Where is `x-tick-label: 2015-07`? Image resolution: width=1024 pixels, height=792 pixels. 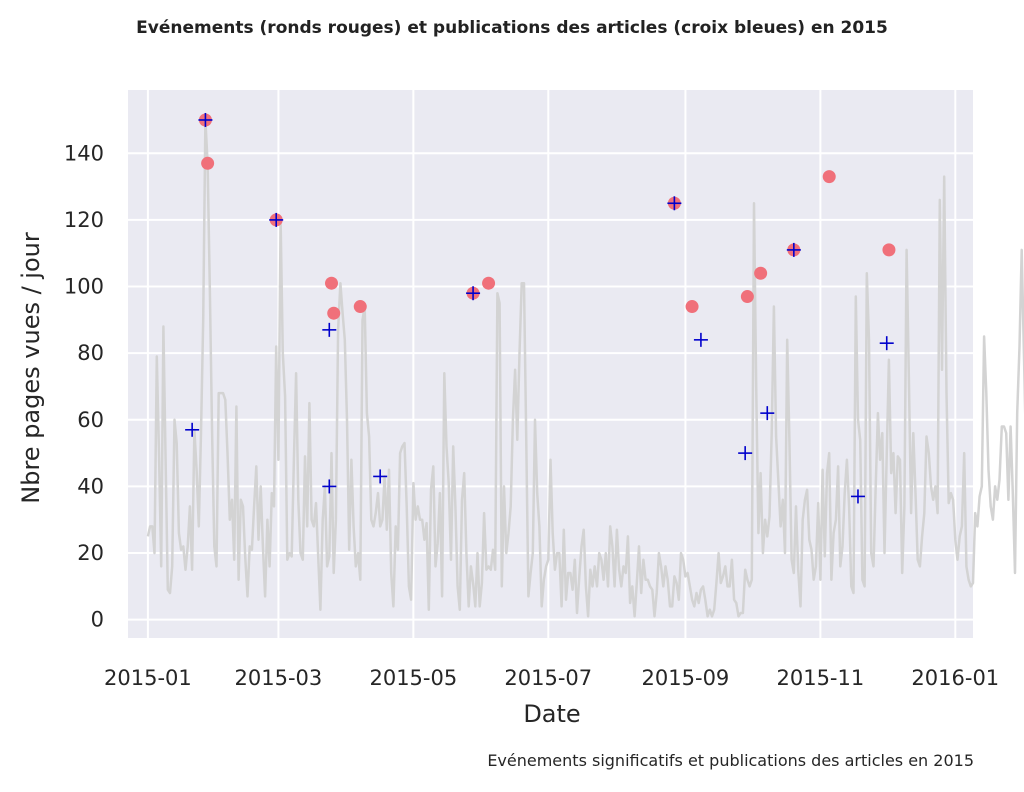 x-tick-label: 2015-07 is located at coordinates (548, 678).